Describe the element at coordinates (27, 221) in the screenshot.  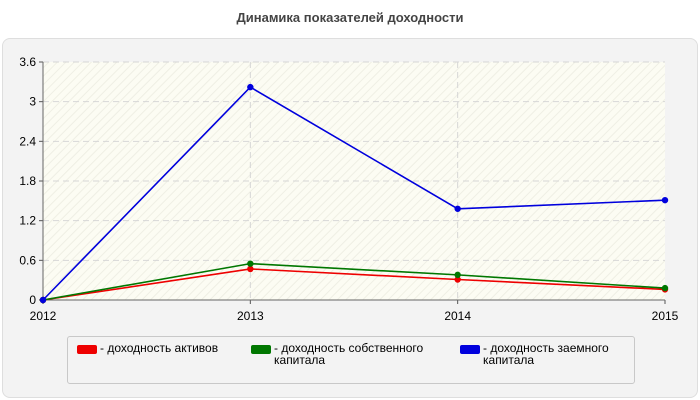
I see `y-tick-label: 1.2` at that location.